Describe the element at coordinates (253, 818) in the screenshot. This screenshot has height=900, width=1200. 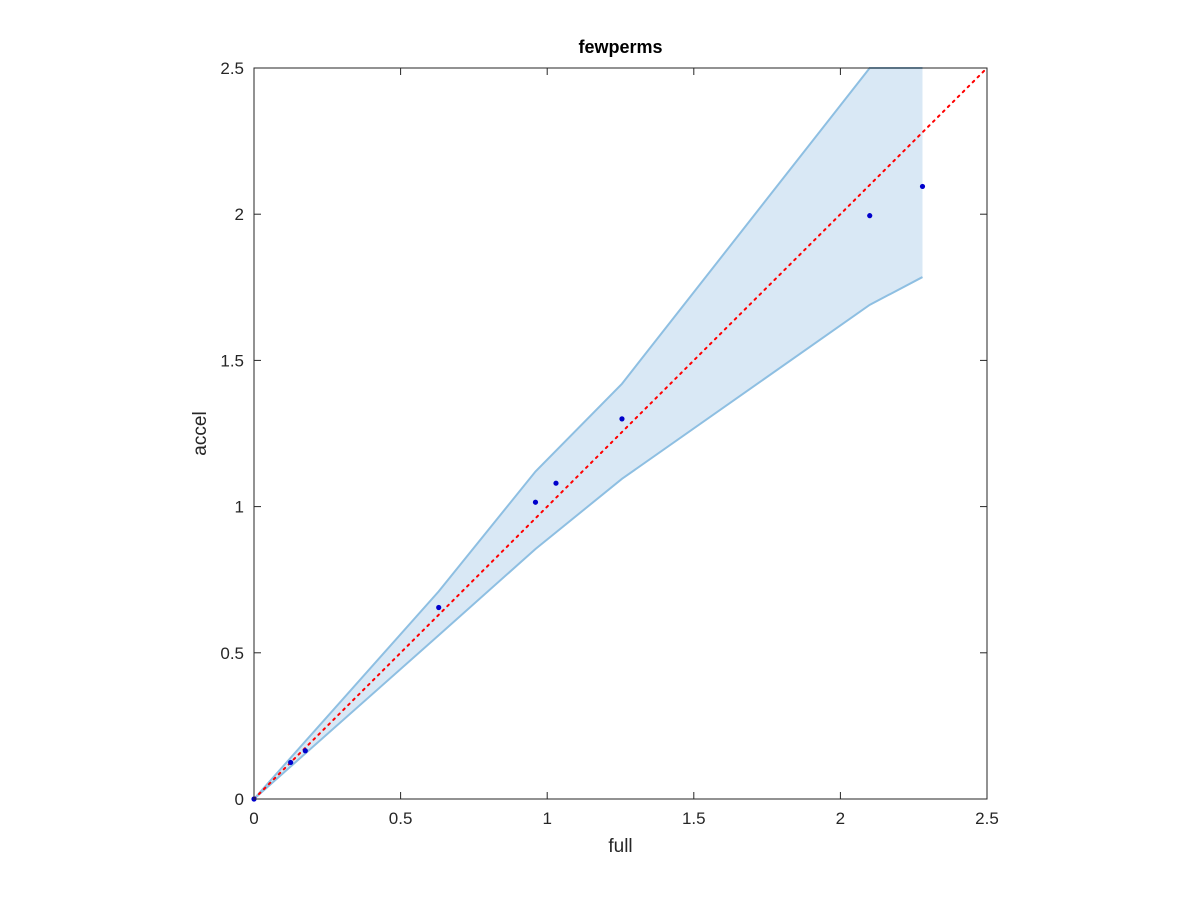
I see `x-tick-label: 0` at that location.